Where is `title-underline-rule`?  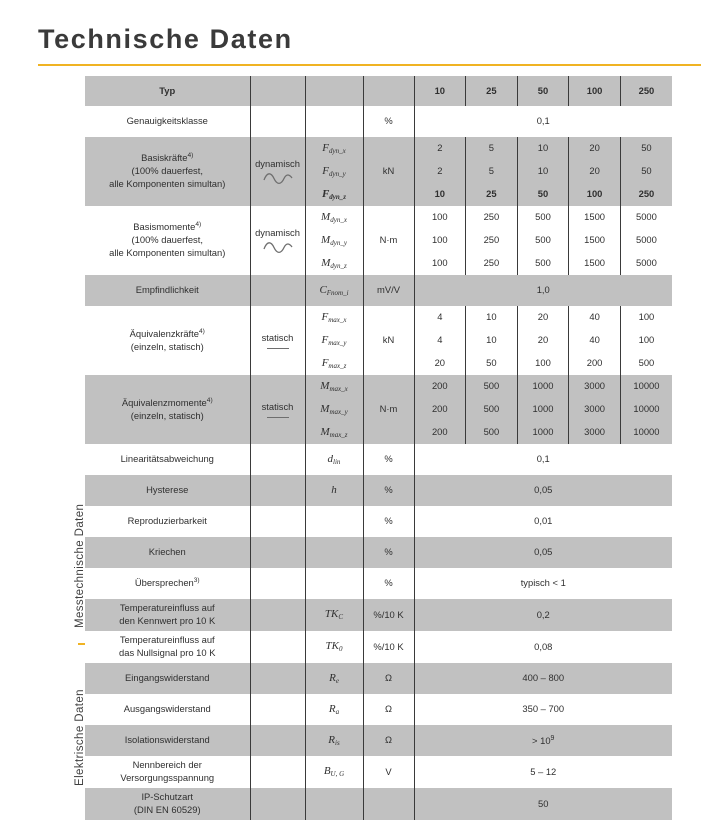 title-underline-rule is located at coordinates (369, 65).